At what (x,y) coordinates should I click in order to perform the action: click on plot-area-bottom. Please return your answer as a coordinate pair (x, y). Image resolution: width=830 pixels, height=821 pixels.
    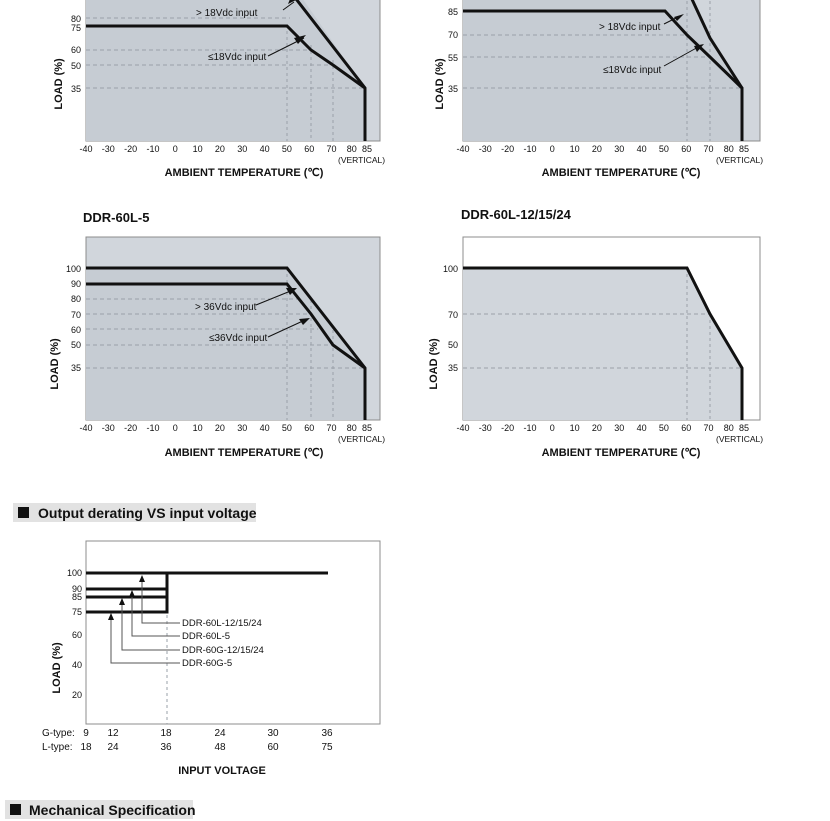
    Looking at the image, I should click on (233, 632).